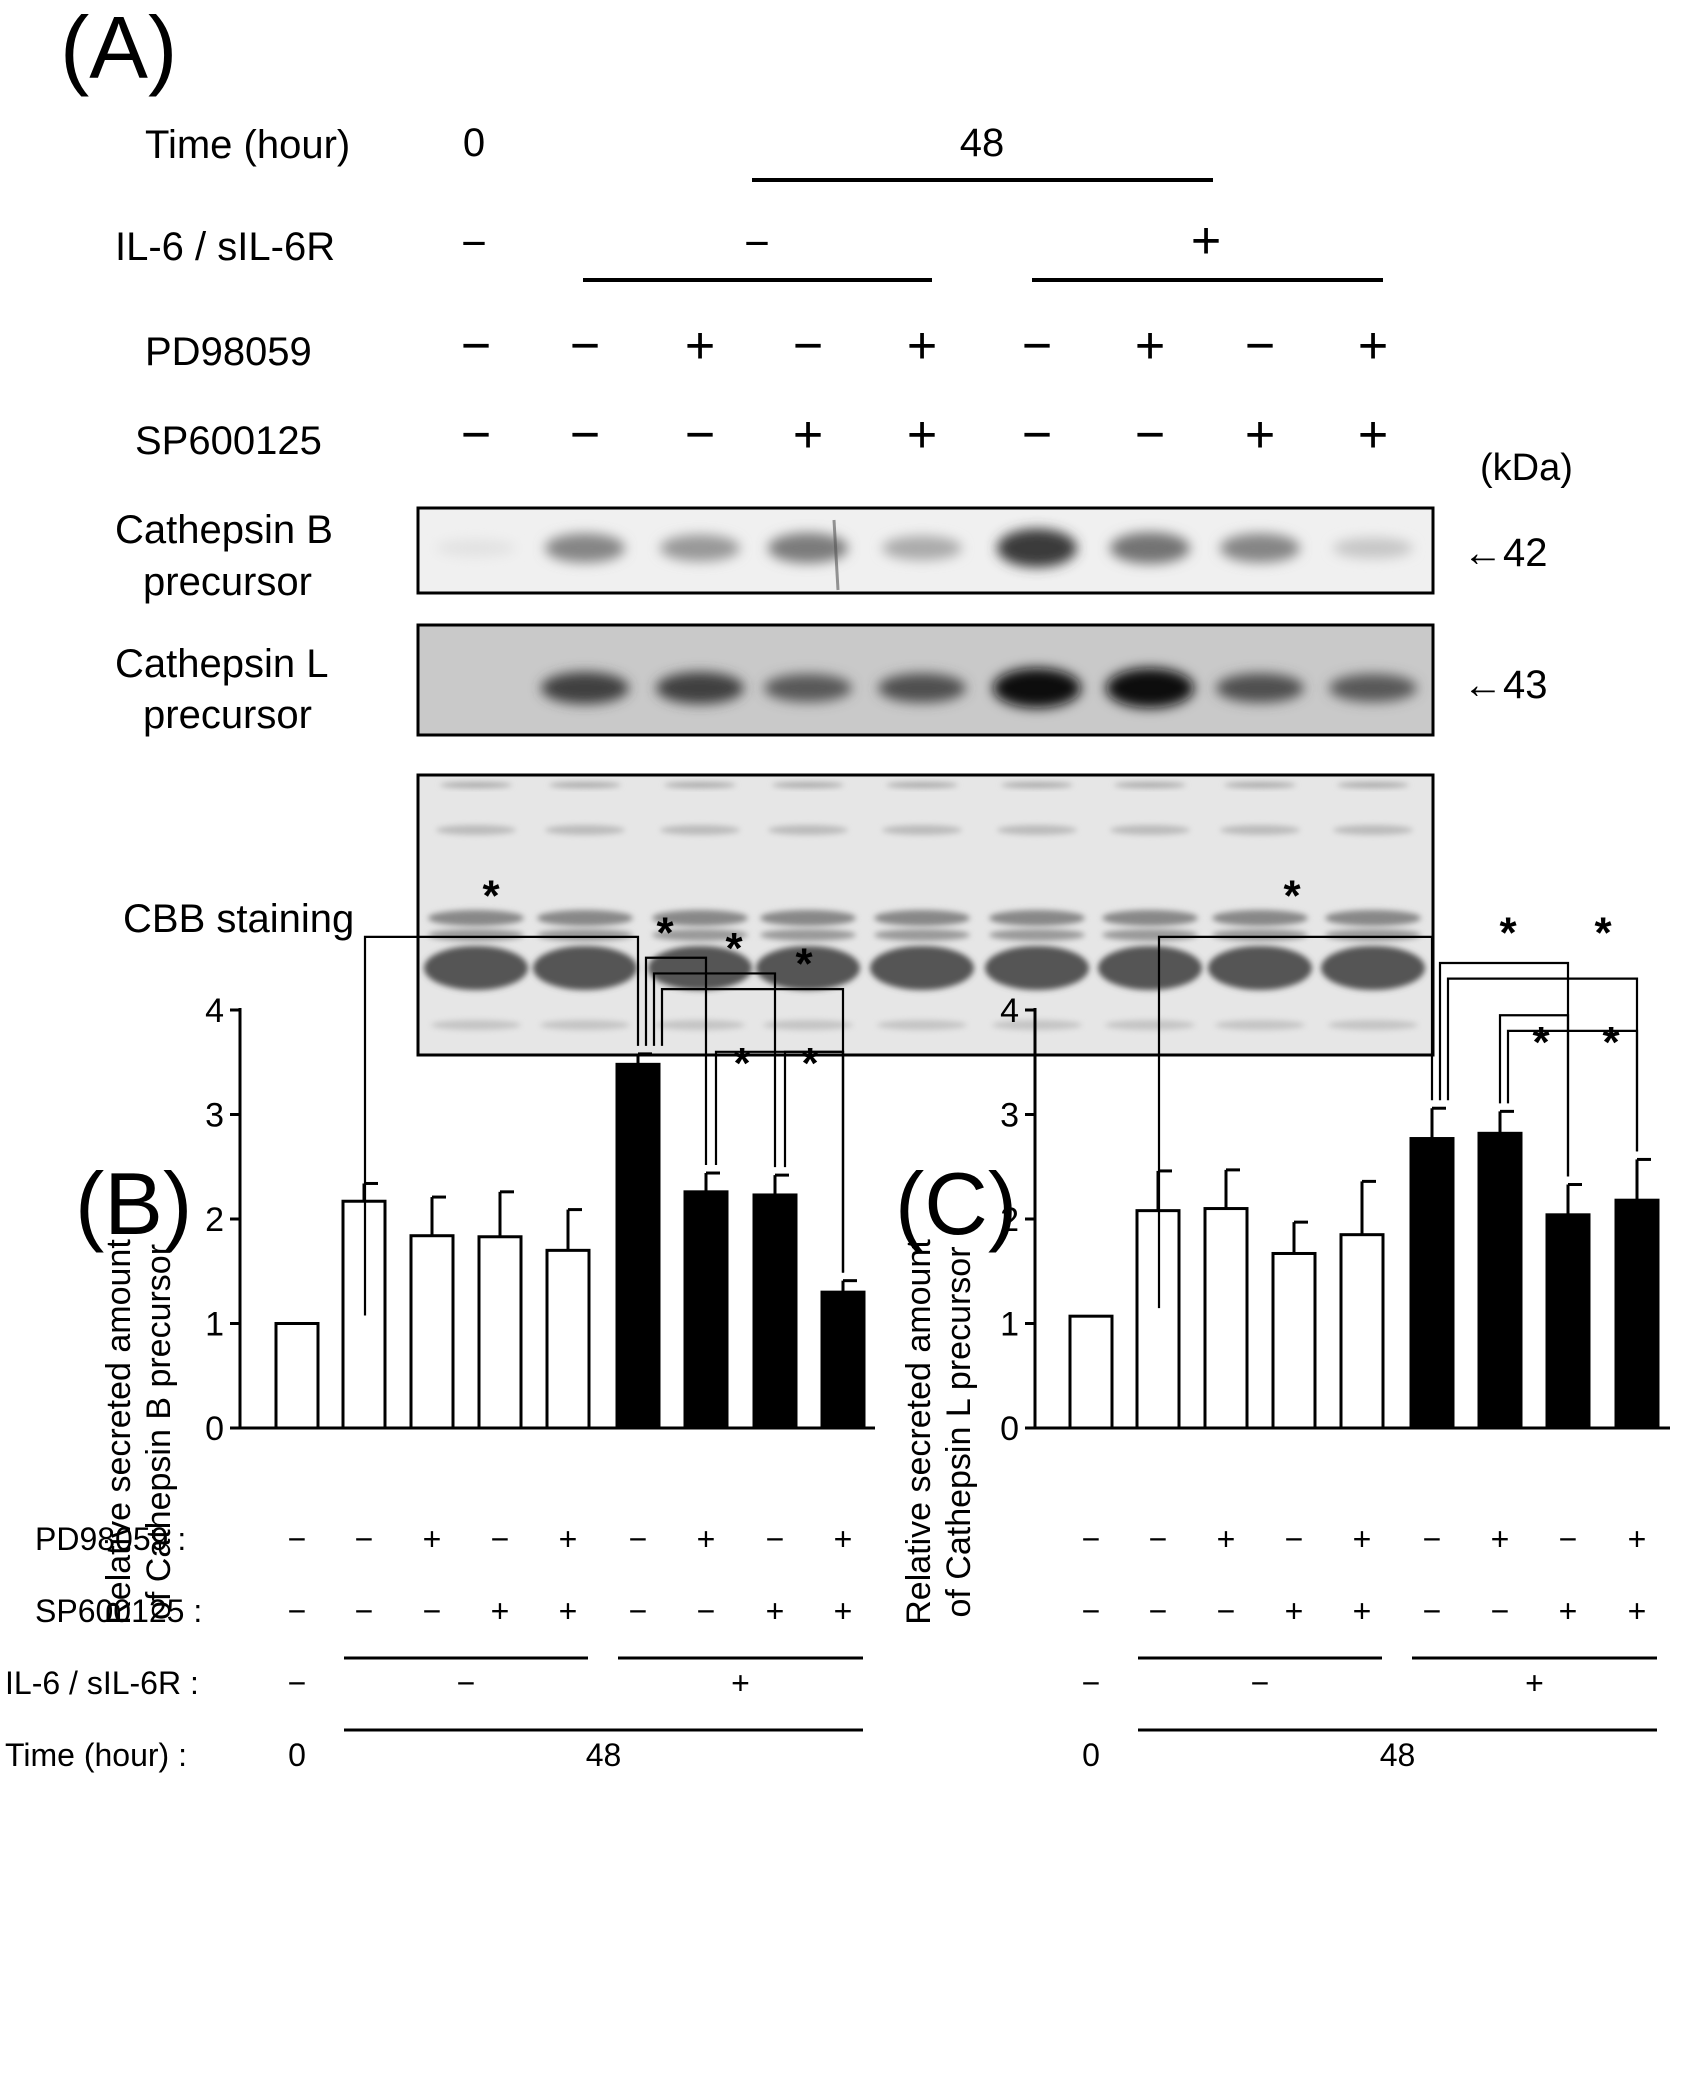 Image resolution: width=1700 pixels, height=2076 pixels. What do you see at coordinates (474, 243) in the screenshot?
I see `il6-value-0: −` at bounding box center [474, 243].